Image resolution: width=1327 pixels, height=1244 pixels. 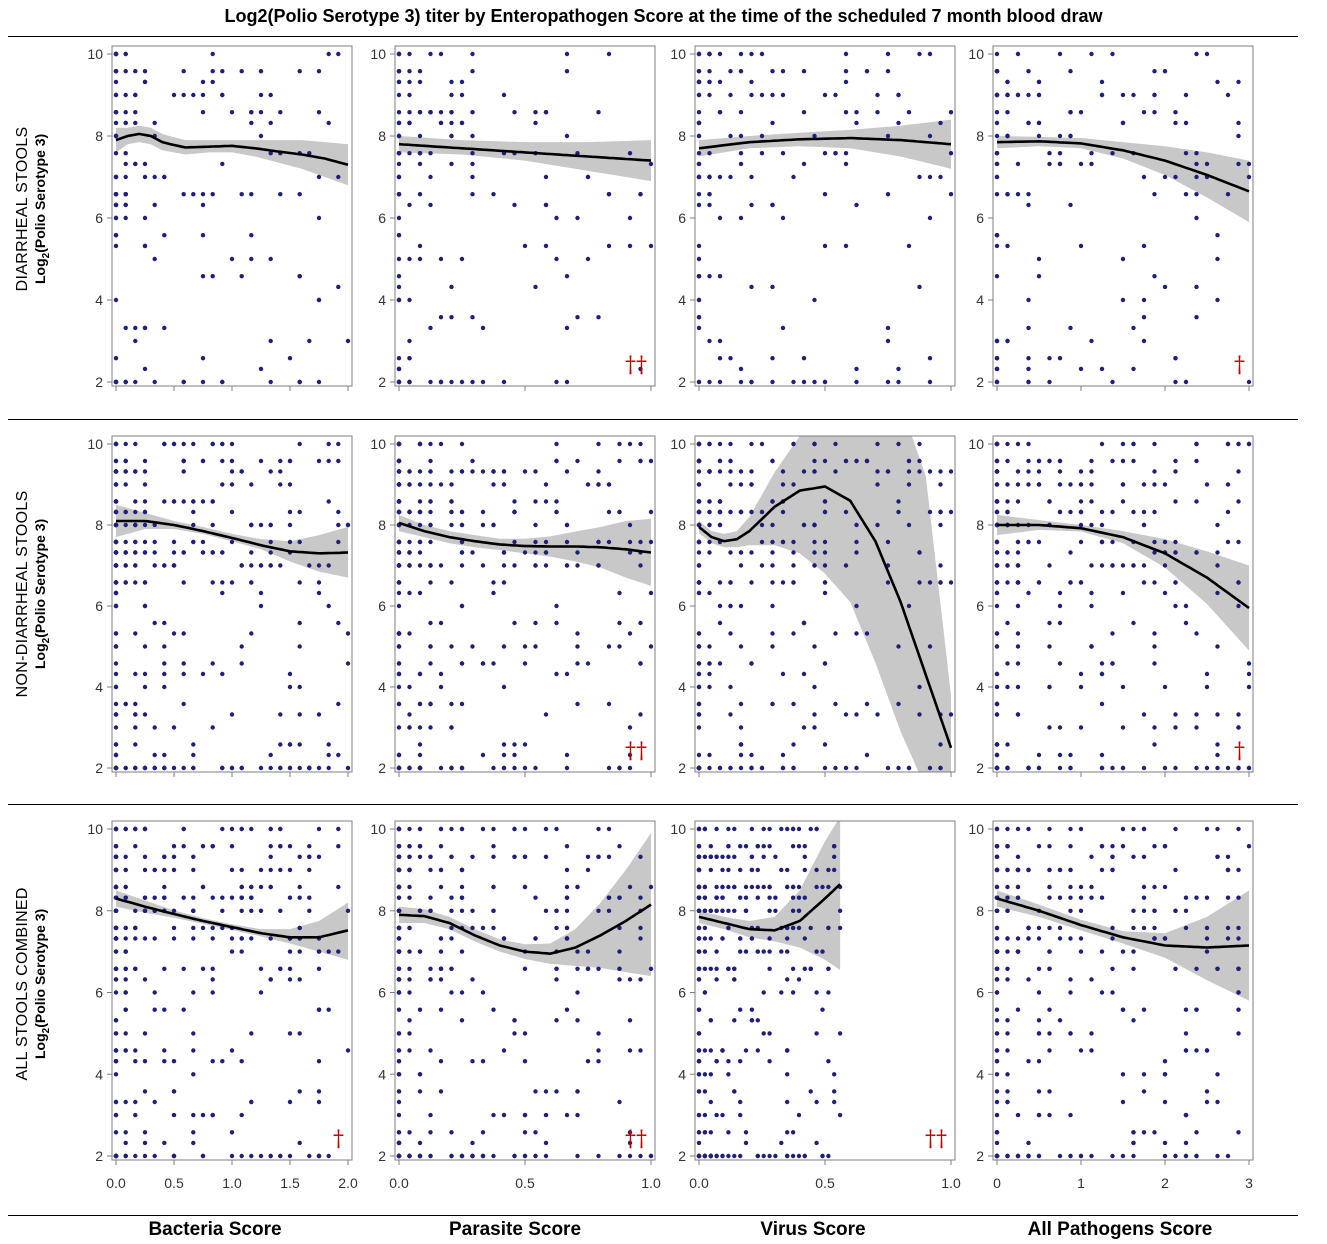 I want to click on y-tick-label: 2, so click(x=99, y=1156).